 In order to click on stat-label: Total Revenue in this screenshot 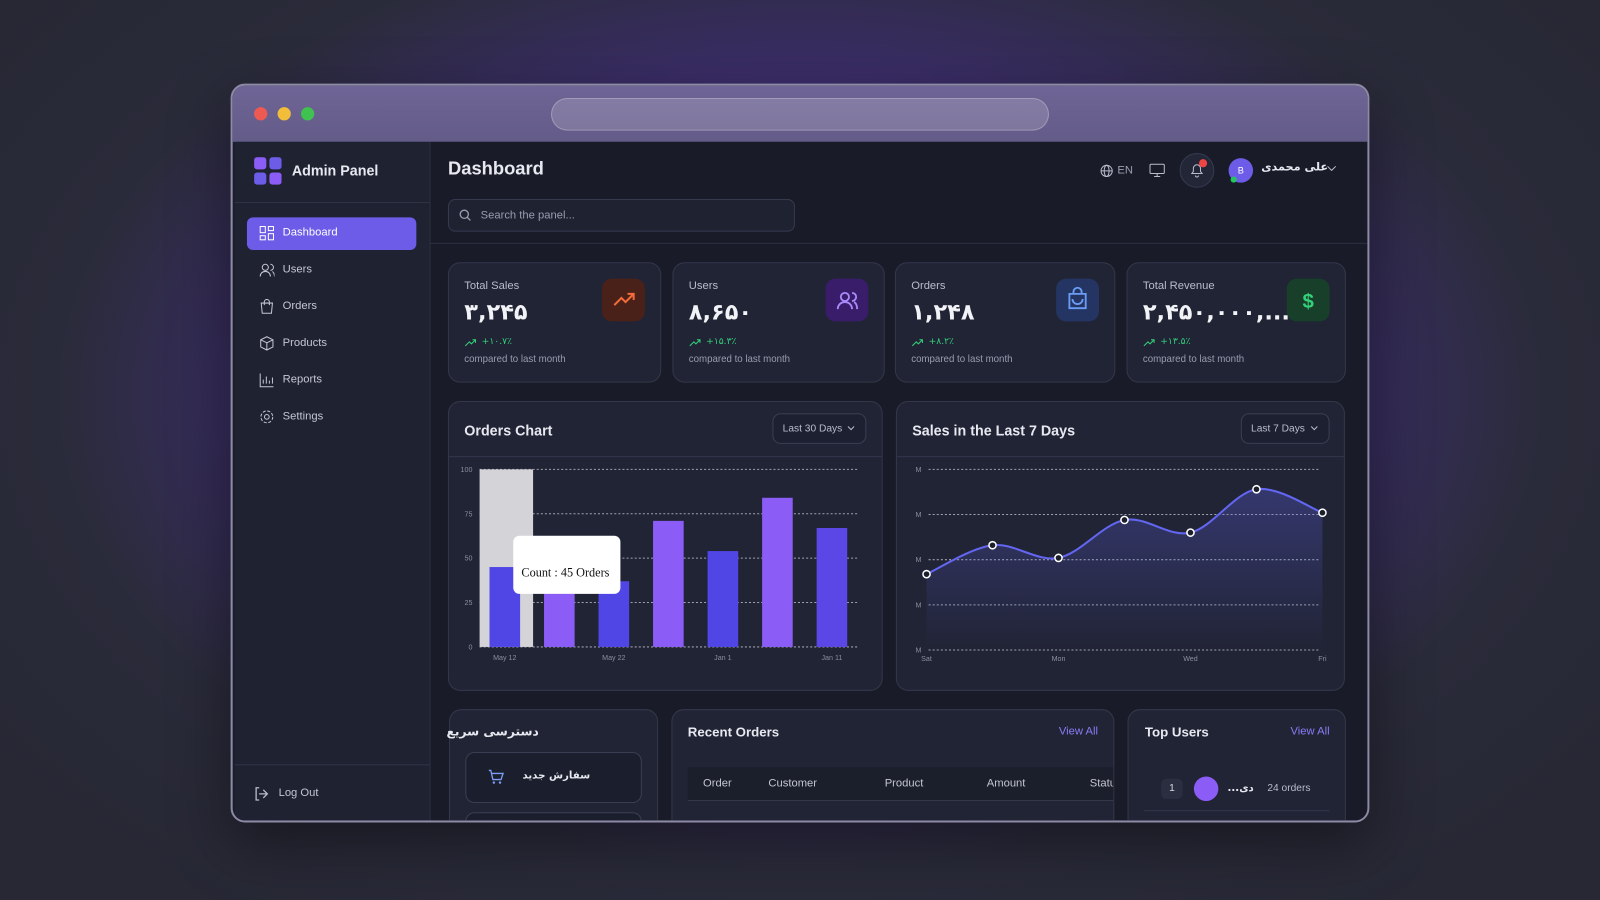, I will do `click(1178, 285)`.